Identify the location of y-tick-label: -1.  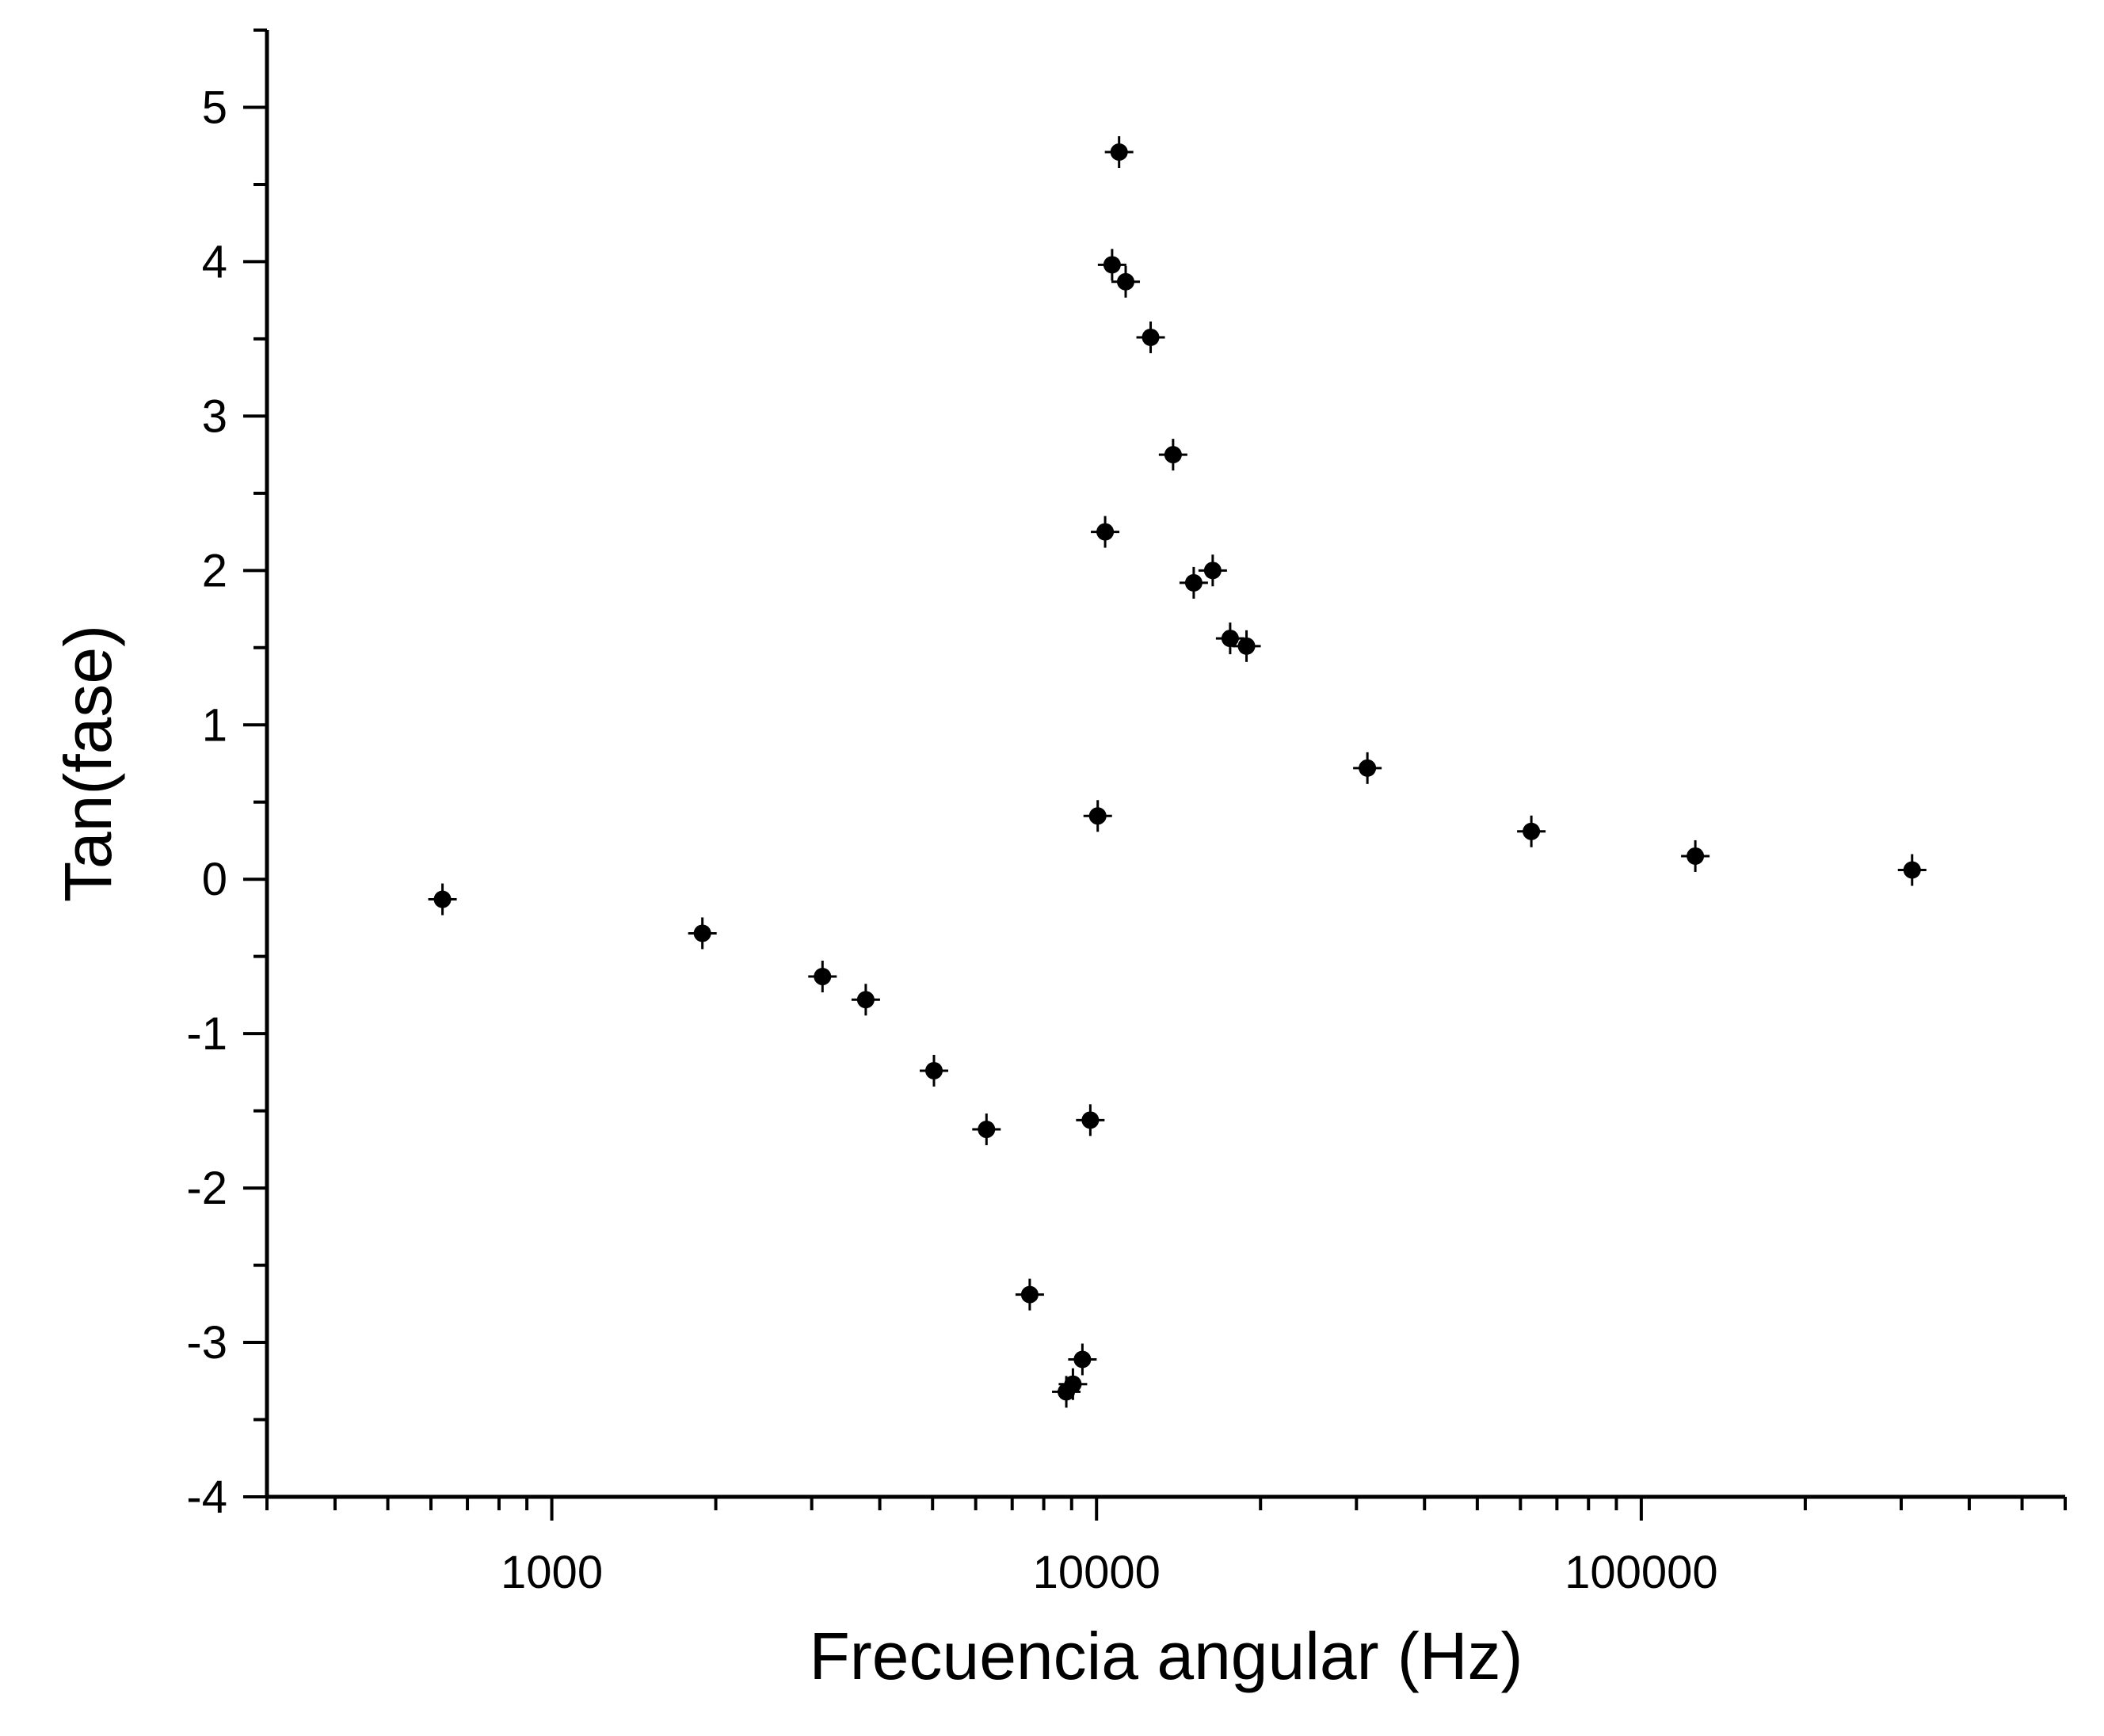
(206, 1034).